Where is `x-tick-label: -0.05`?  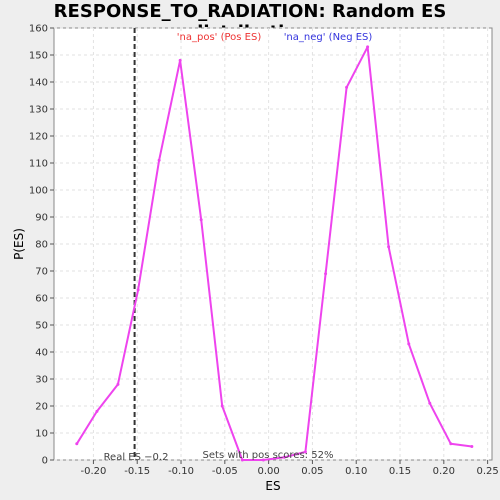
x-tick-label: -0.05 is located at coordinates (225, 471).